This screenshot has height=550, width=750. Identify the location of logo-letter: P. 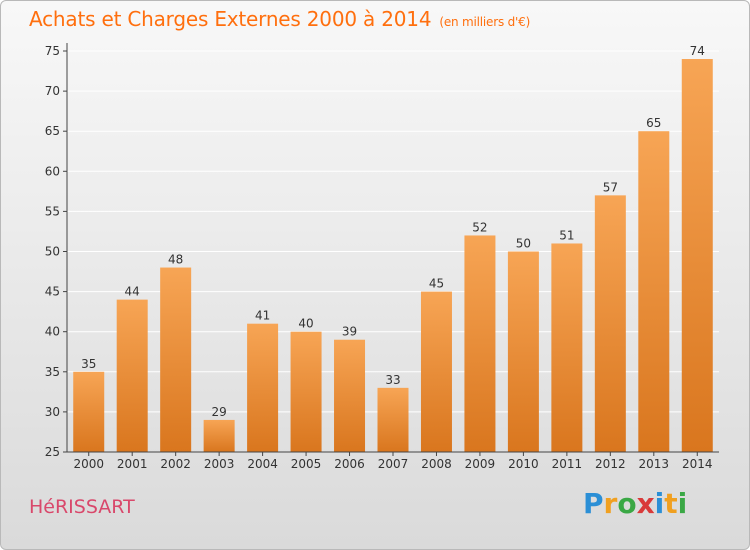
(593, 503).